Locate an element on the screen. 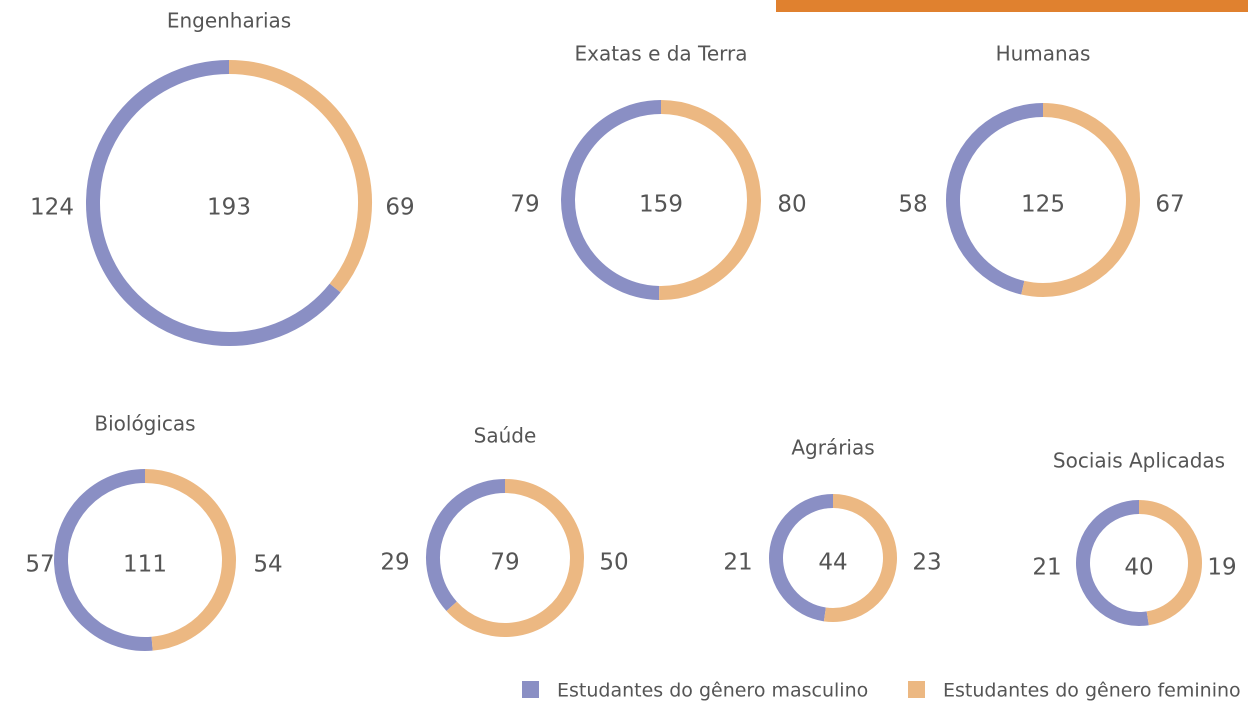 The width and height of the screenshot is (1248, 705). total-label: 44 is located at coordinates (832, 563).